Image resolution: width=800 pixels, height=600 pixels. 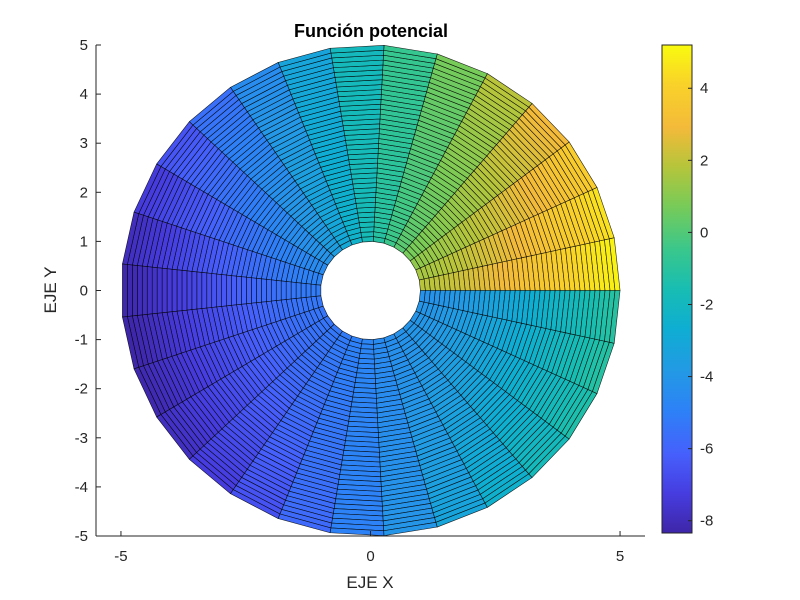 I want to click on y-tick-label: -4, so click(x=81, y=487).